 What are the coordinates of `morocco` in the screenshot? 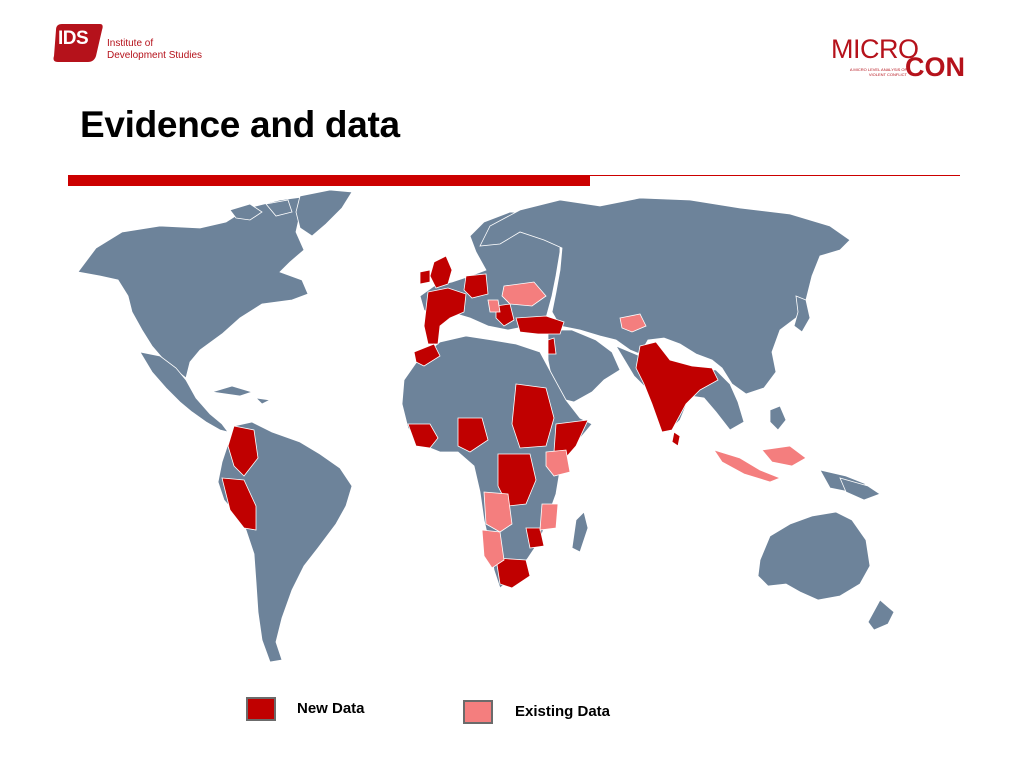 It's located at (427, 355).